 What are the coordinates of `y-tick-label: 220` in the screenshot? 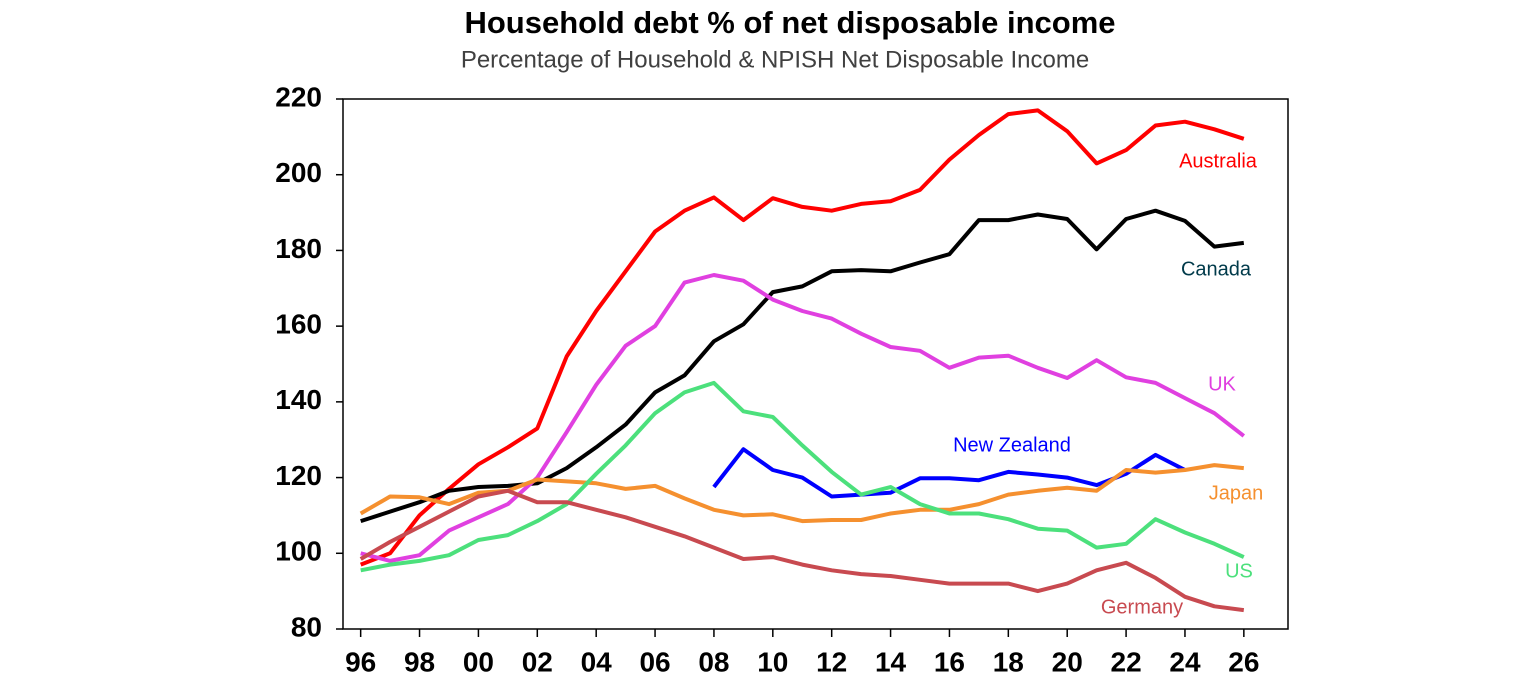 It's located at (298, 96).